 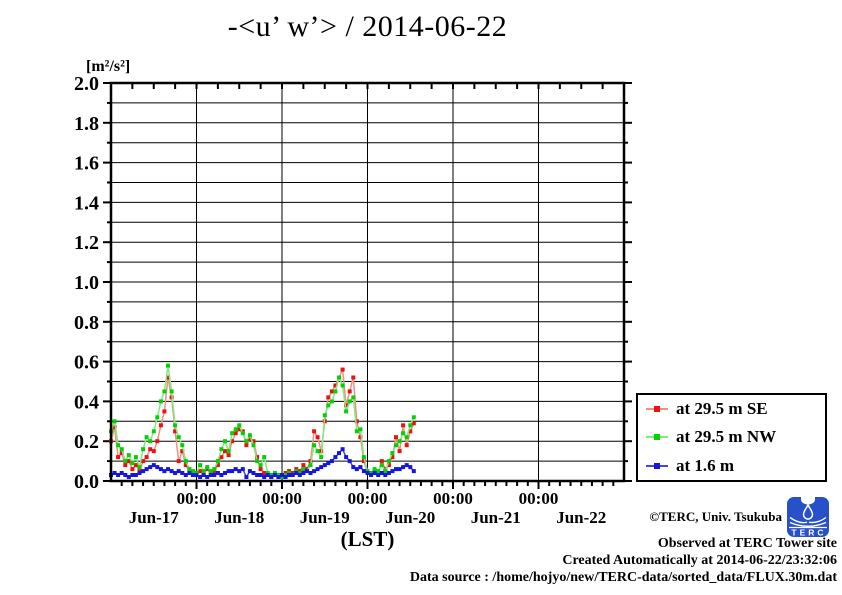 I want to click on x-day-label: Jun-17, so click(x=154, y=517).